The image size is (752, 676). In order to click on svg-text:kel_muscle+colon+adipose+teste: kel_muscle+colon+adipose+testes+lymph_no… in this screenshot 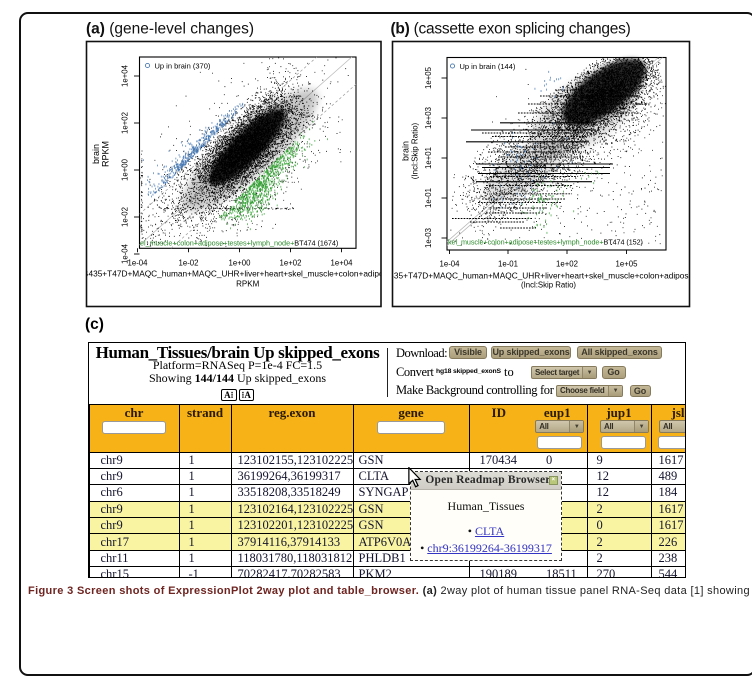, I will do `click(545, 241)`.